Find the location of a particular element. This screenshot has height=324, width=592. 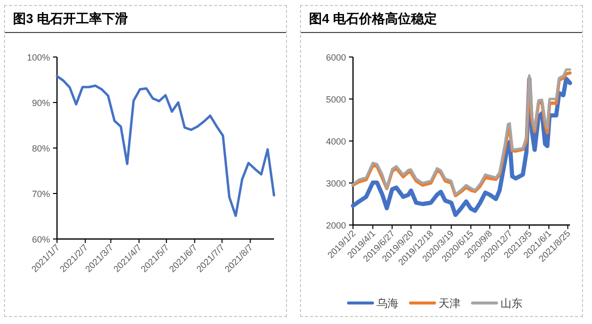

legend-label: 天津 is located at coordinates (449, 303).